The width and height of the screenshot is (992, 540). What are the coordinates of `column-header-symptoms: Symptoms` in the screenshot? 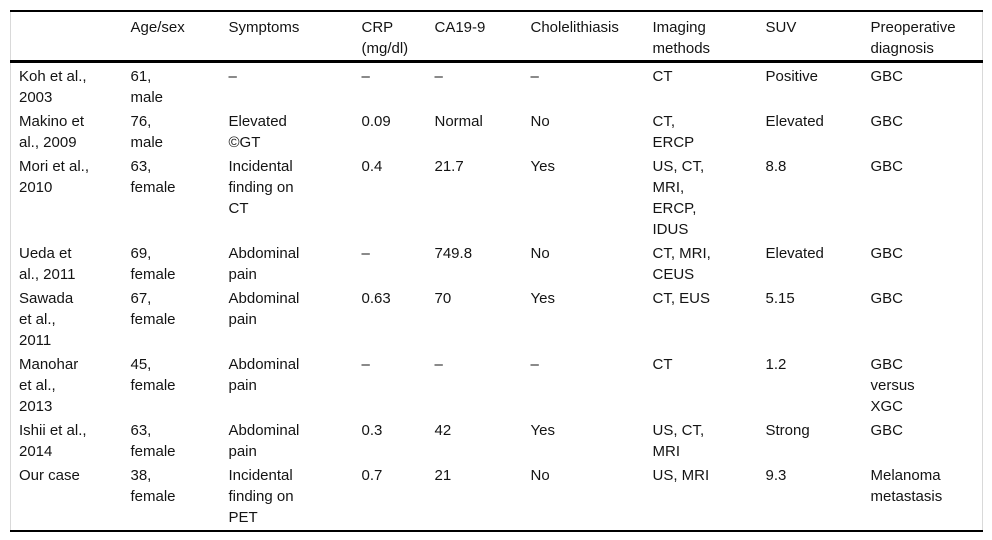 It's located at (287, 37).